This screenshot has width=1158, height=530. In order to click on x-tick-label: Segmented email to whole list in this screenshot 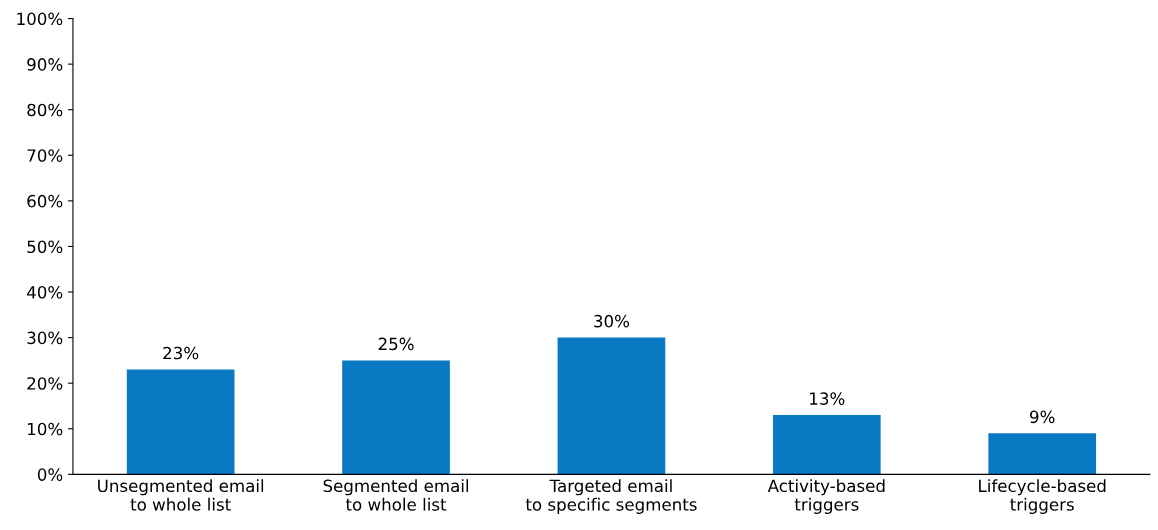, I will do `click(396, 495)`.